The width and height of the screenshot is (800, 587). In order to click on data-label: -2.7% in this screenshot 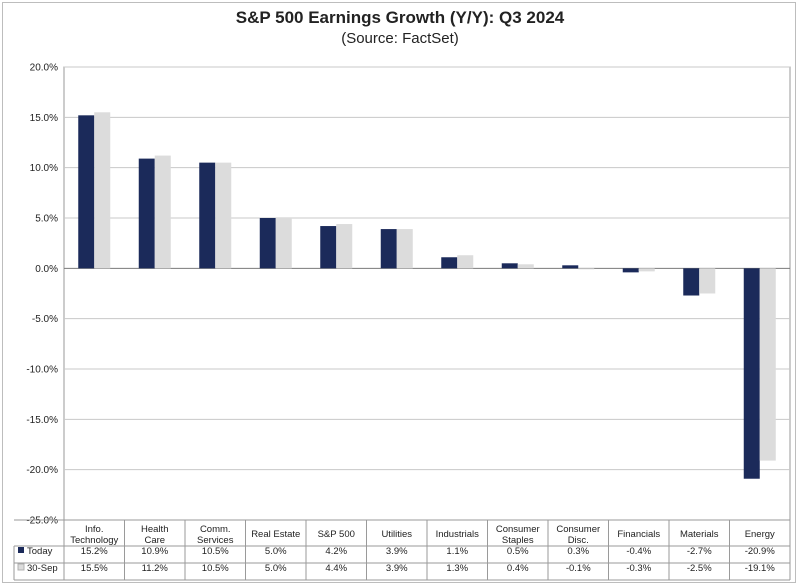, I will do `click(699, 551)`.